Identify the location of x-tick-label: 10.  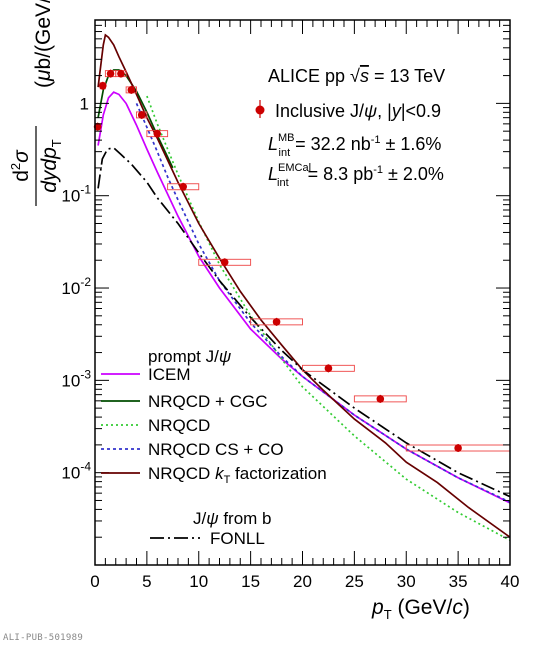
(198, 581).